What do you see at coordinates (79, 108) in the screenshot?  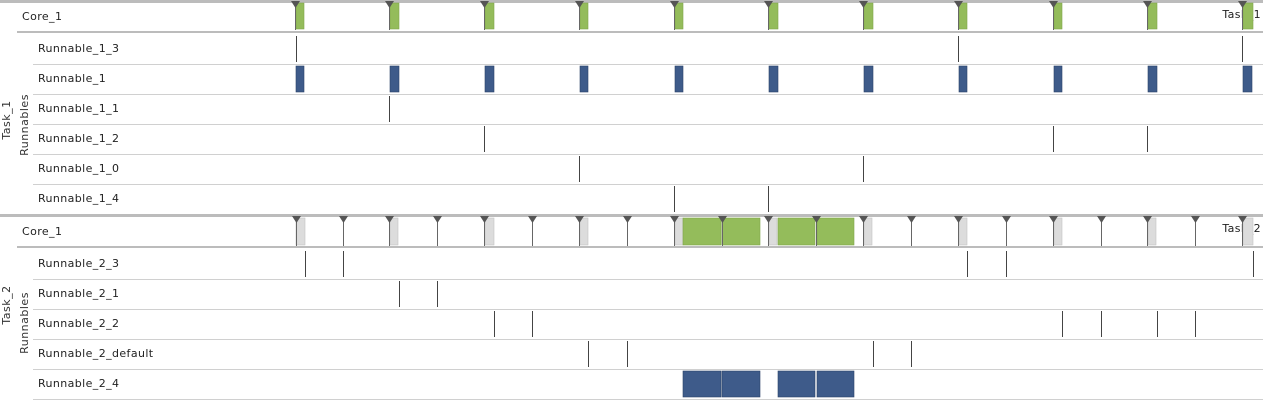 I see `runnable-row-label: Runnable_1_1` at bounding box center [79, 108].